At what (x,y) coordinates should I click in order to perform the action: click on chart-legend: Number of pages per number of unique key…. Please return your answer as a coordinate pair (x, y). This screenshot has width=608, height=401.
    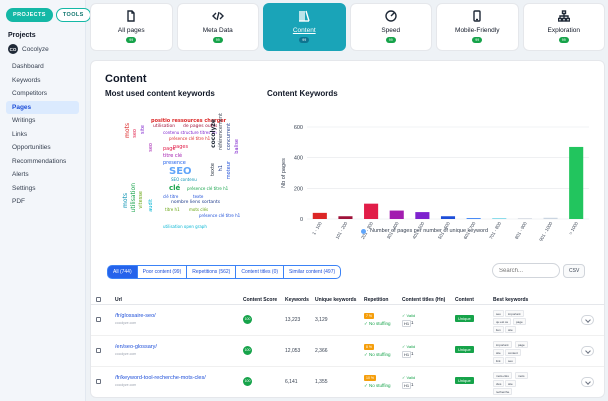
    Looking at the image, I should click on (424, 231).